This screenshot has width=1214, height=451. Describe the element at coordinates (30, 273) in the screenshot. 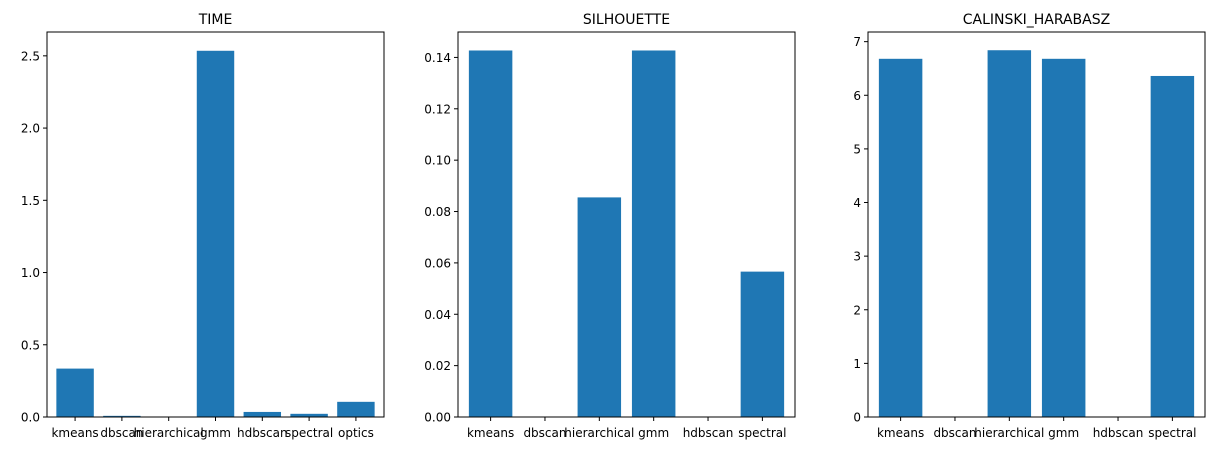

I see `y-tick-label: 1.0` at that location.